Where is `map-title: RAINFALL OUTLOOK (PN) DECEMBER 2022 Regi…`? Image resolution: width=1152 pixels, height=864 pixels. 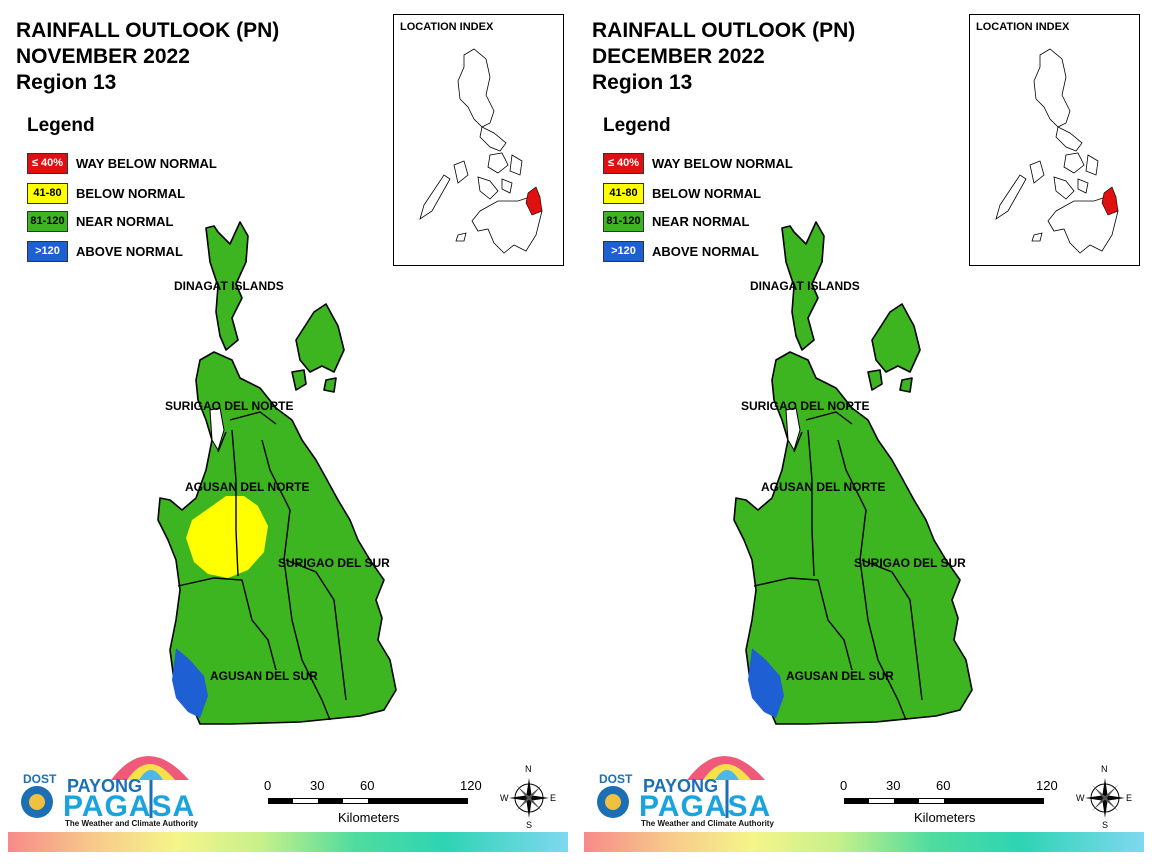 map-title: RAINFALL OUTLOOK (PN) DECEMBER 2022 Regi… is located at coordinates (723, 57).